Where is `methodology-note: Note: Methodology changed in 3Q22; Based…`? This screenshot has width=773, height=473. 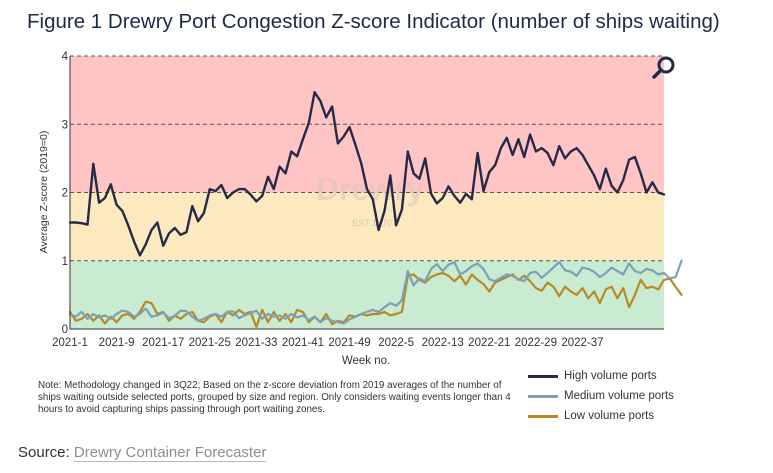 methodology-note: Note: Methodology changed in 3Q22; Based… is located at coordinates (274, 397).